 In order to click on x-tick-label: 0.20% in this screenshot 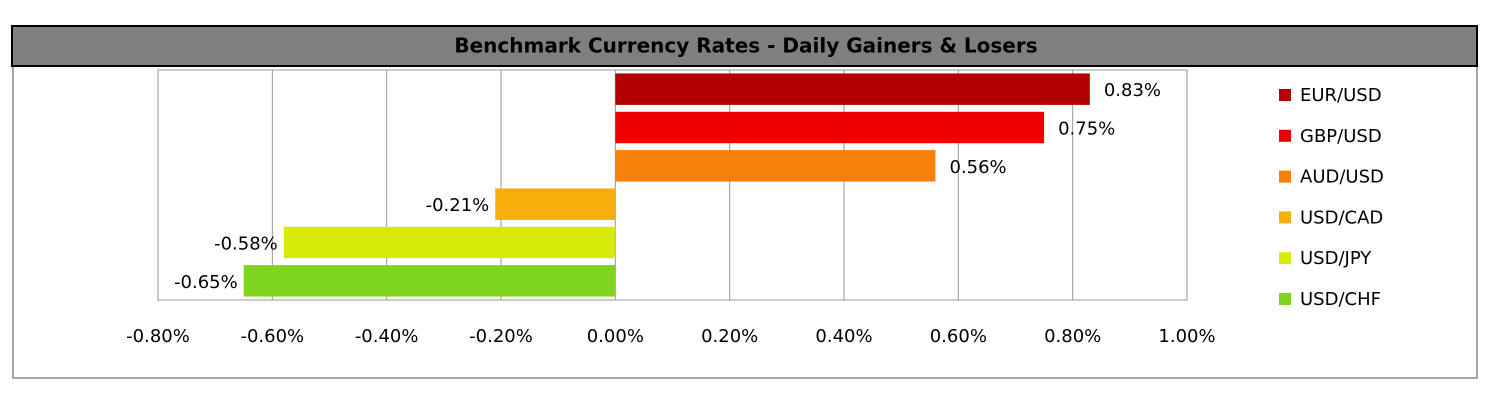, I will do `click(729, 336)`.